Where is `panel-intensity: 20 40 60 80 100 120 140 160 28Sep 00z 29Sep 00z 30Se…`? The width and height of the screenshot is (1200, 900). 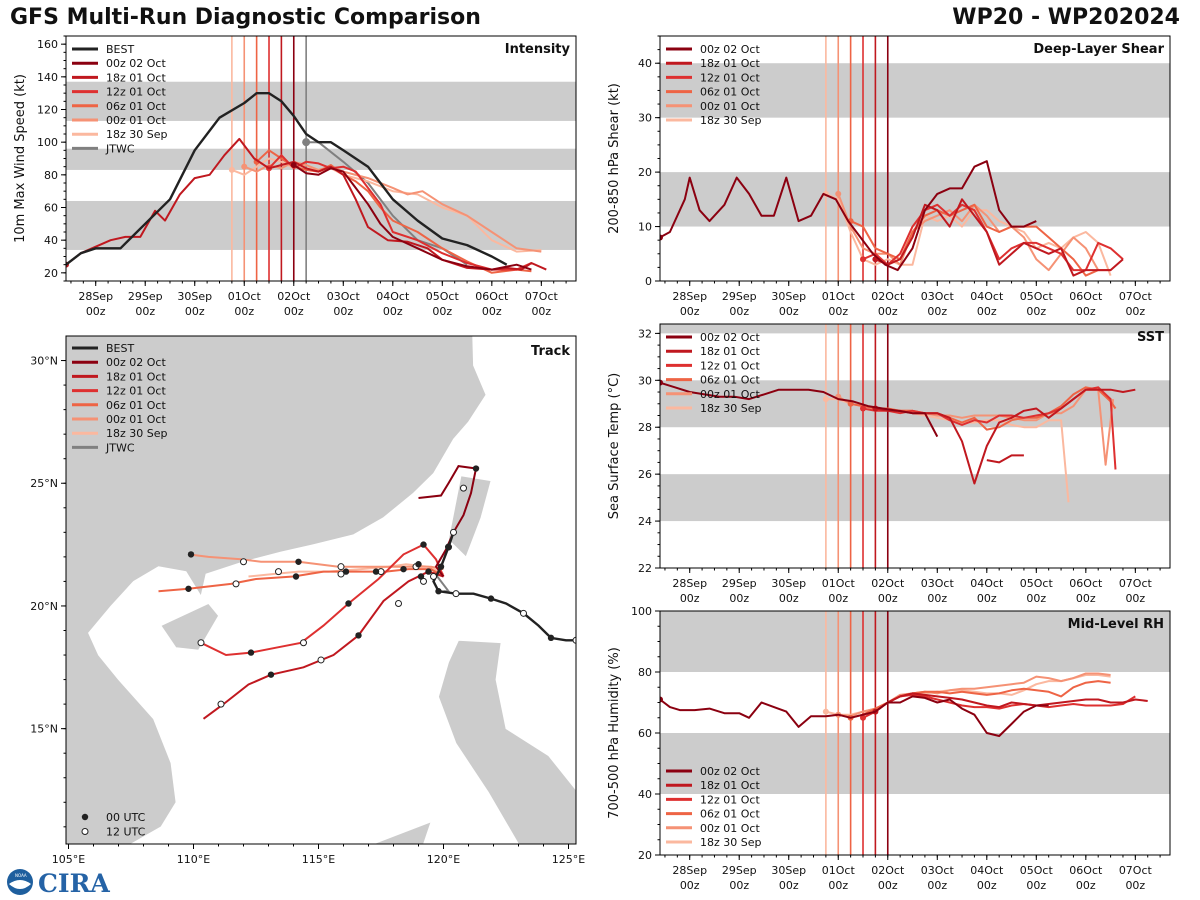
panel-intensity: 20 40 60 80 100 120 140 160 28Sep 00z 29Sep 00z 30Se… is located at coordinates (295, 176).